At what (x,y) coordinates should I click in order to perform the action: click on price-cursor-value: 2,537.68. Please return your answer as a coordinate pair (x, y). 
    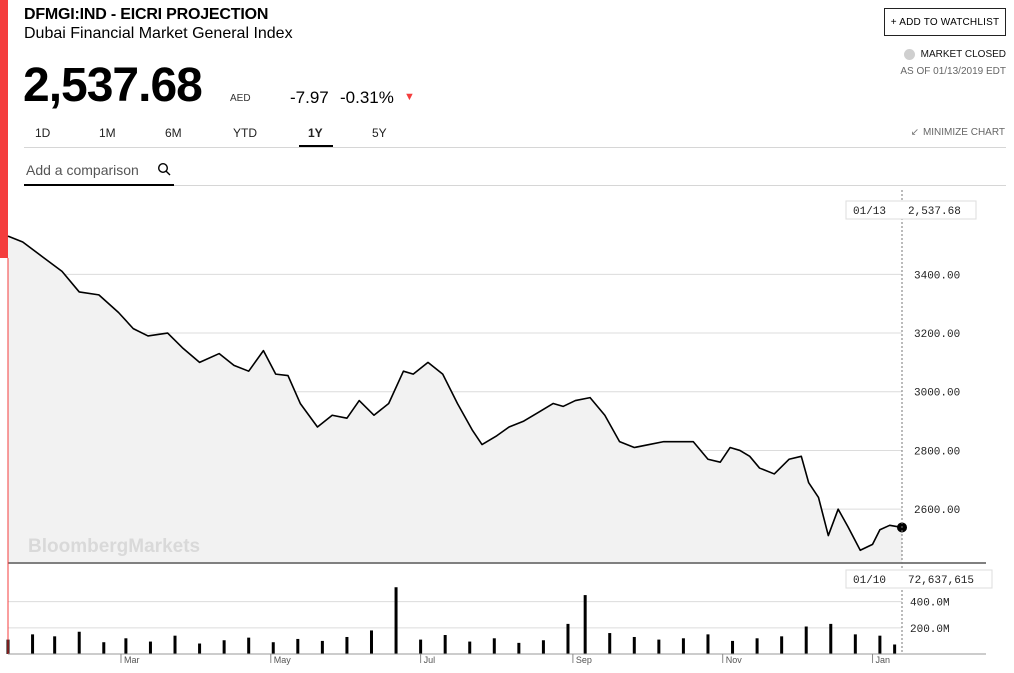
    Looking at the image, I should click on (934, 212).